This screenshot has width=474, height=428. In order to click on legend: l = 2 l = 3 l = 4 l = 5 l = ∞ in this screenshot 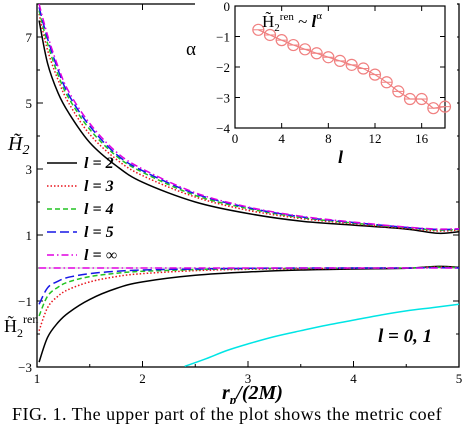, I will do `click(82, 209)`.